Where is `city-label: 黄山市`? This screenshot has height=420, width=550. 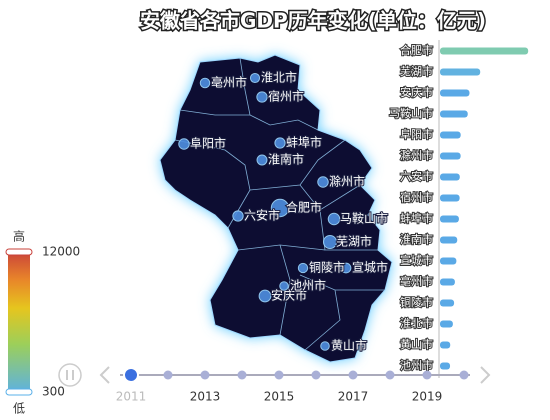
city-label: 黄山市 is located at coordinates (349, 345).